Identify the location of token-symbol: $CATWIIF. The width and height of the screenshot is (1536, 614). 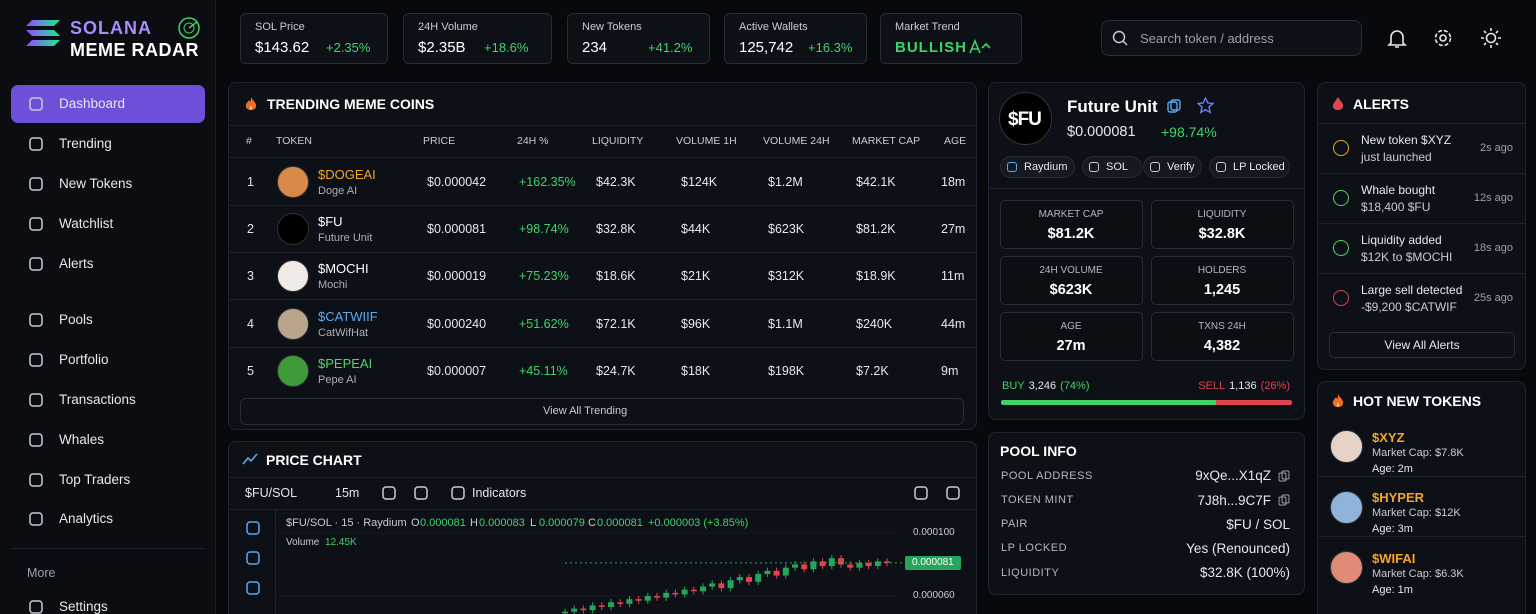
(348, 316).